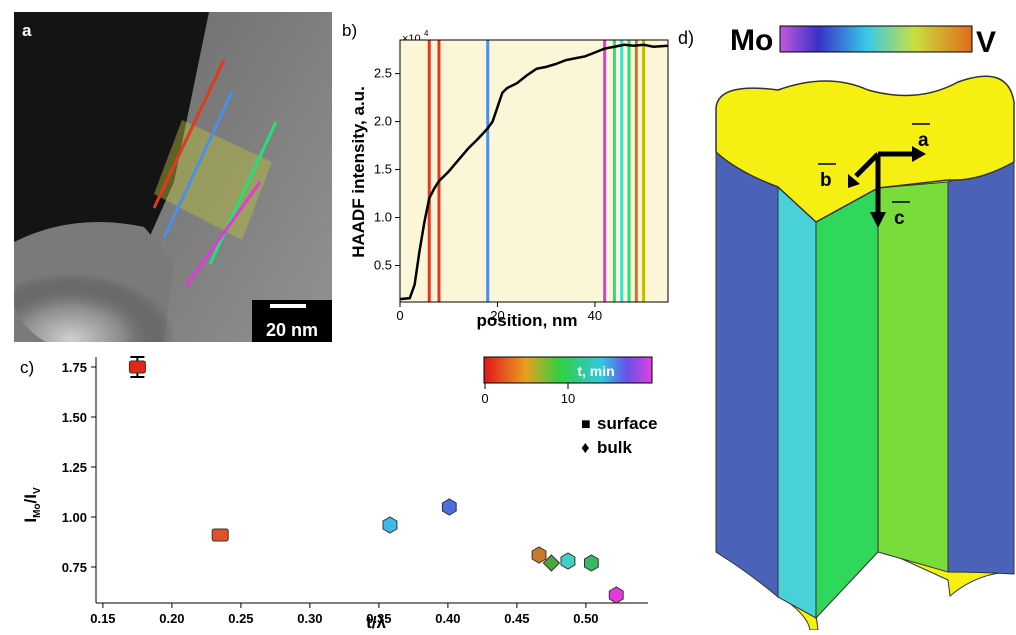 The height and width of the screenshot is (635, 1016). What do you see at coordinates (37, 490) in the screenshot?
I see `y-label-sub-v: V` at bounding box center [37, 490].